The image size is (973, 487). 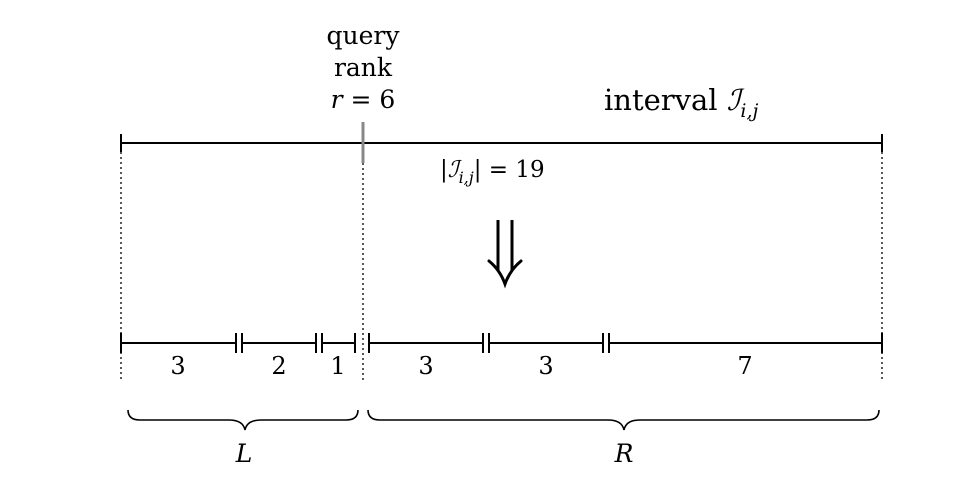 What do you see at coordinates (425, 366) in the screenshot?
I see `segment-label-r1: 3` at bounding box center [425, 366].